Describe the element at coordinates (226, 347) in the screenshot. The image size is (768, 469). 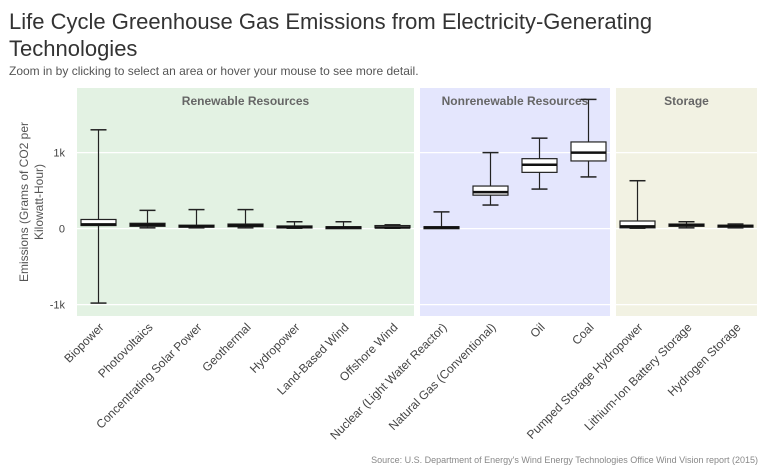
I see `x-tick-label: Geothermal` at that location.